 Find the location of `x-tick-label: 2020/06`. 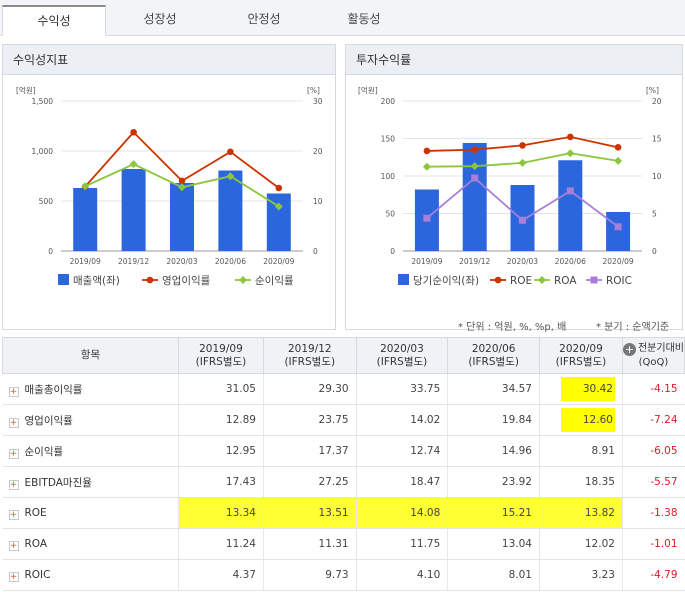

x-tick-label: 2020/06 is located at coordinates (230, 261).